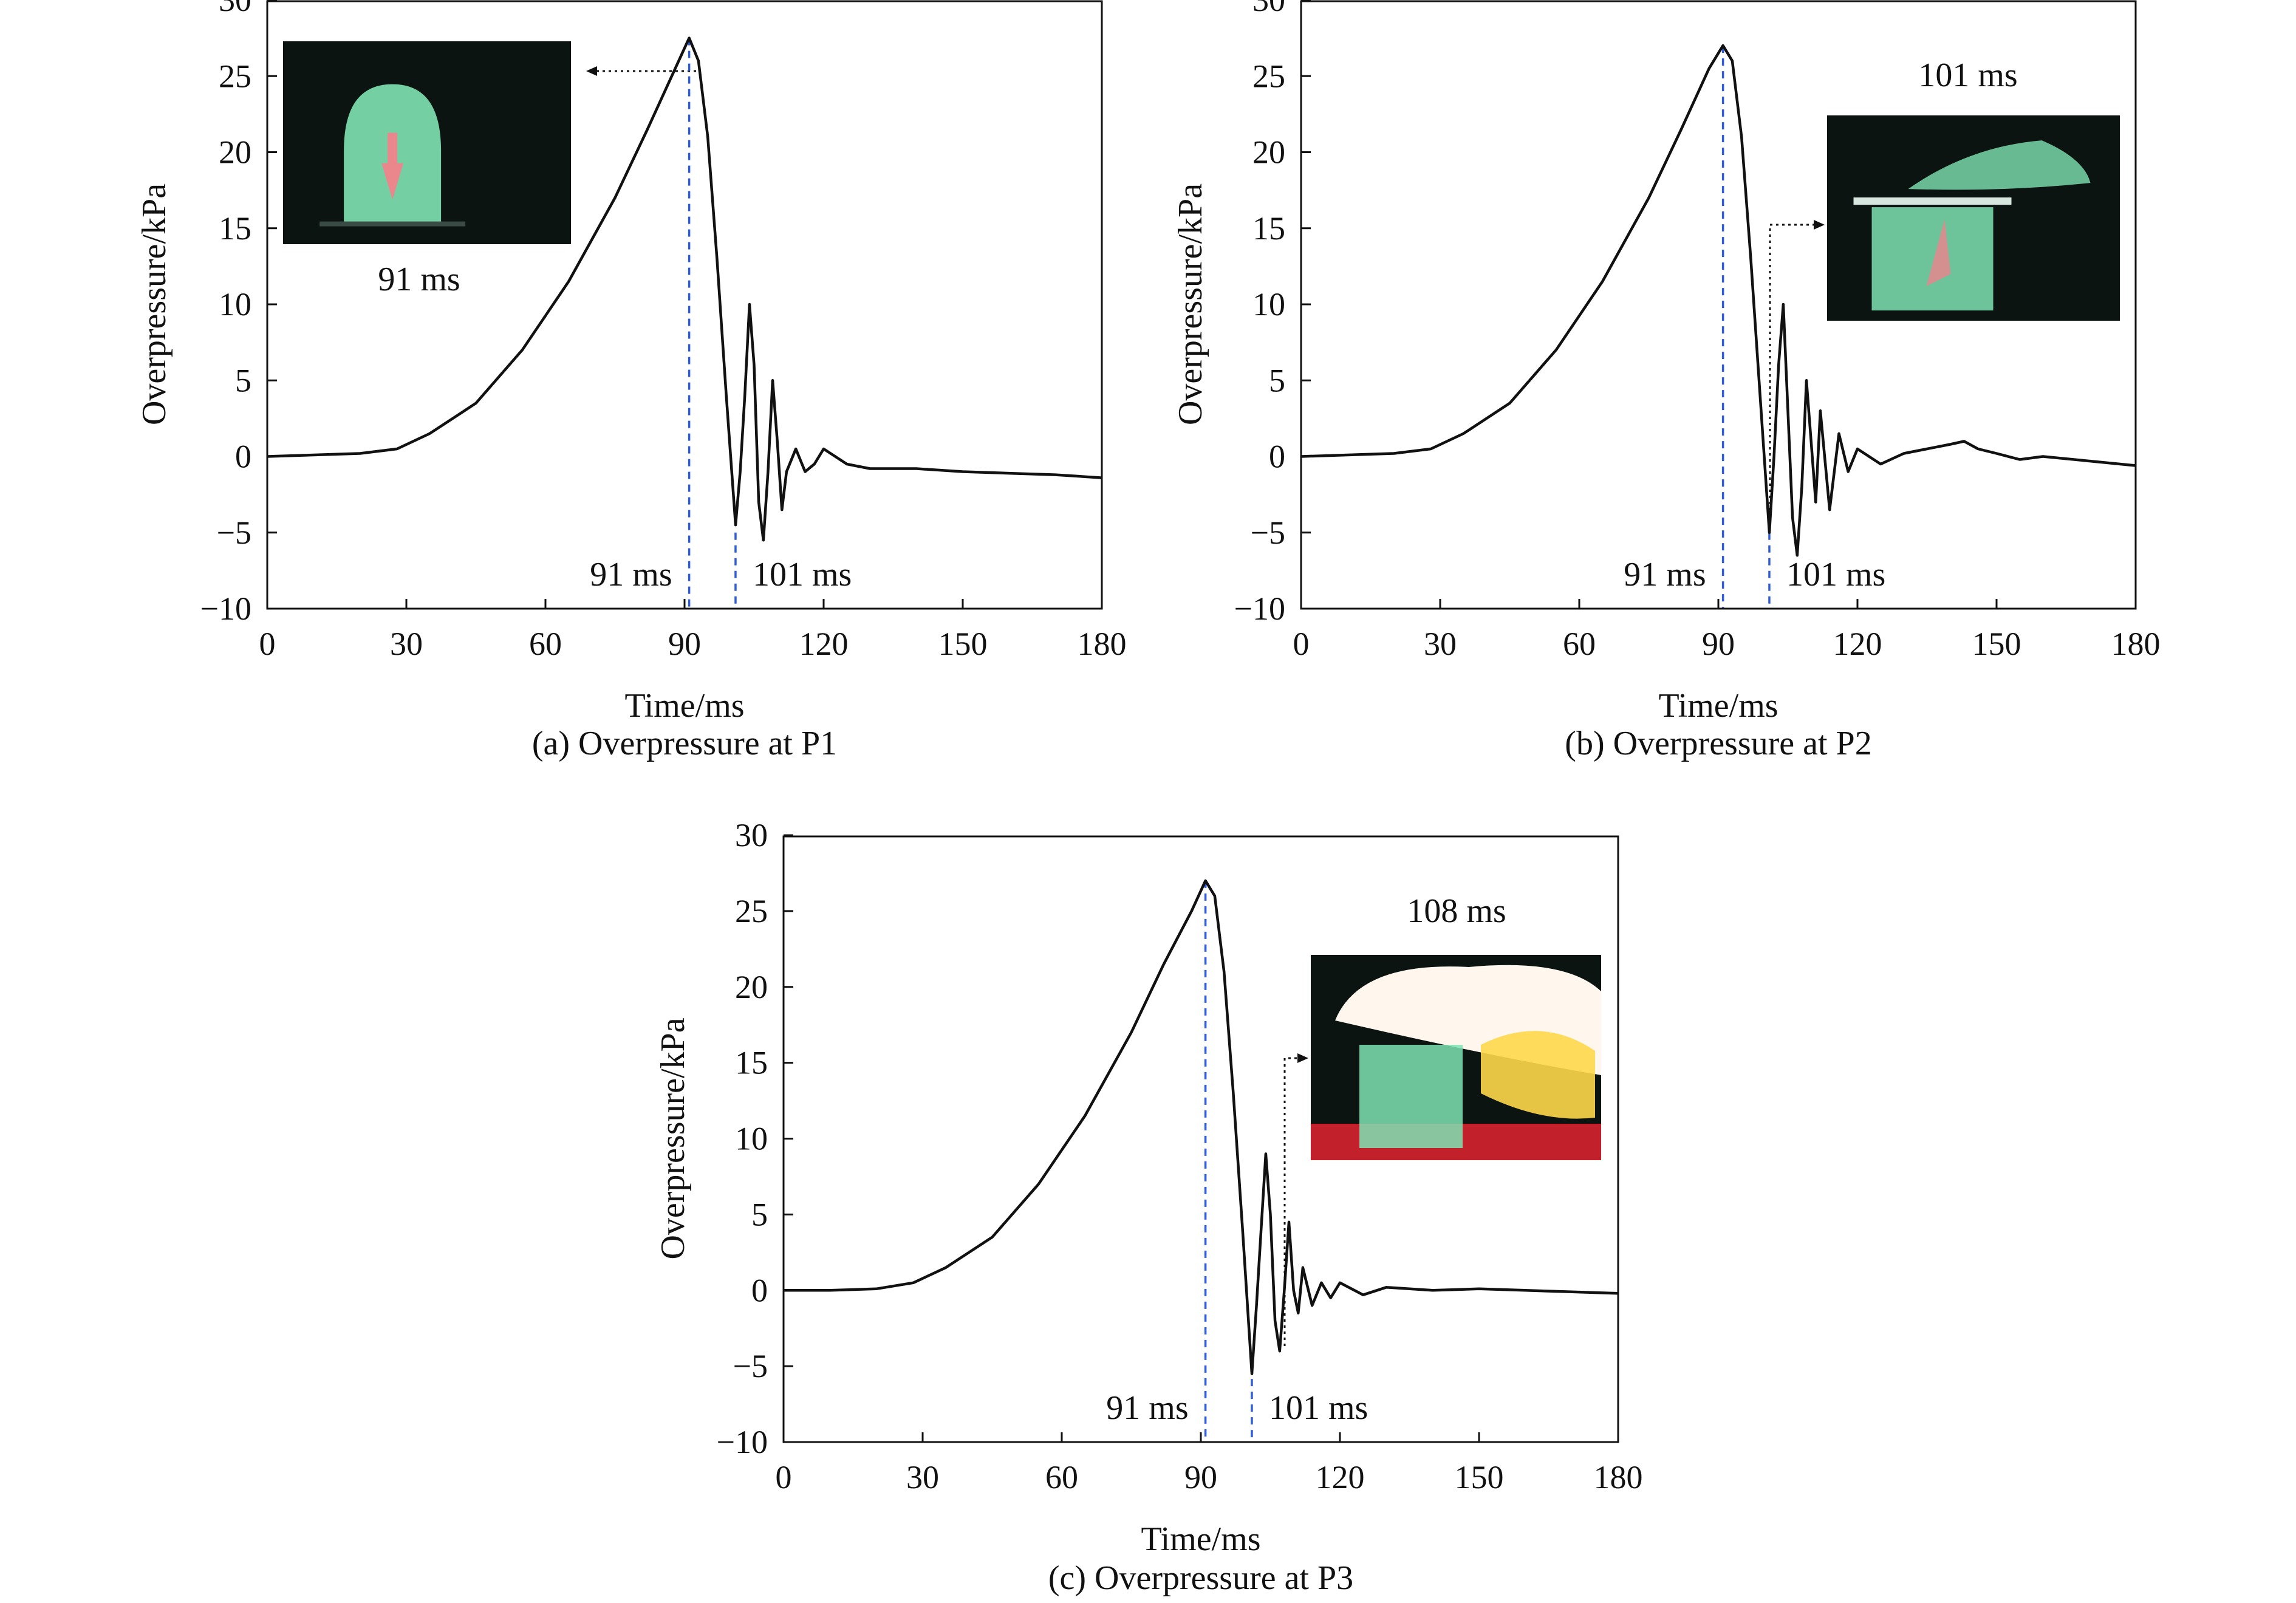 The image size is (2296, 1603). What do you see at coordinates (1932, 201) in the screenshot?
I see `vent-lid-shape` at bounding box center [1932, 201].